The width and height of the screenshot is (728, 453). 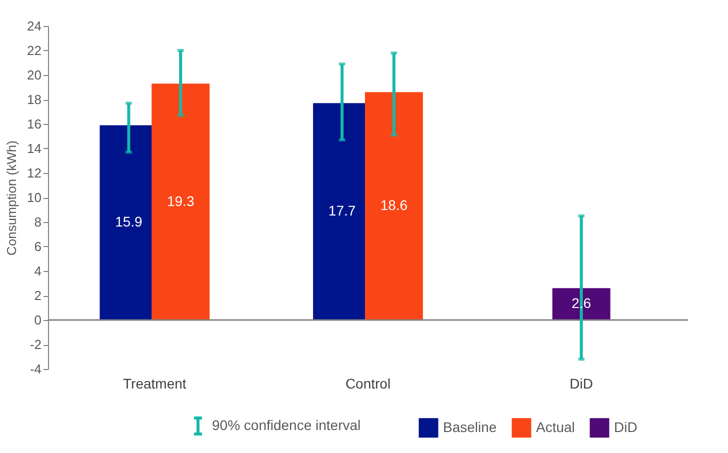 I want to click on y-tick-label: 8, so click(x=38, y=222).